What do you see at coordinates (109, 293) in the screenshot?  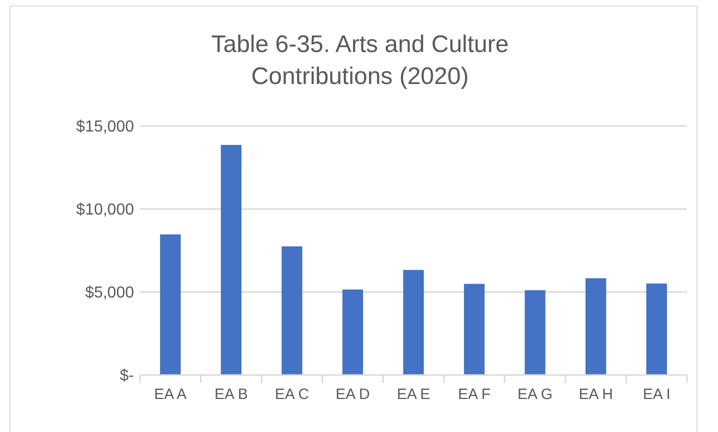 I see `y-tick-label: $5,000` at bounding box center [109, 293].